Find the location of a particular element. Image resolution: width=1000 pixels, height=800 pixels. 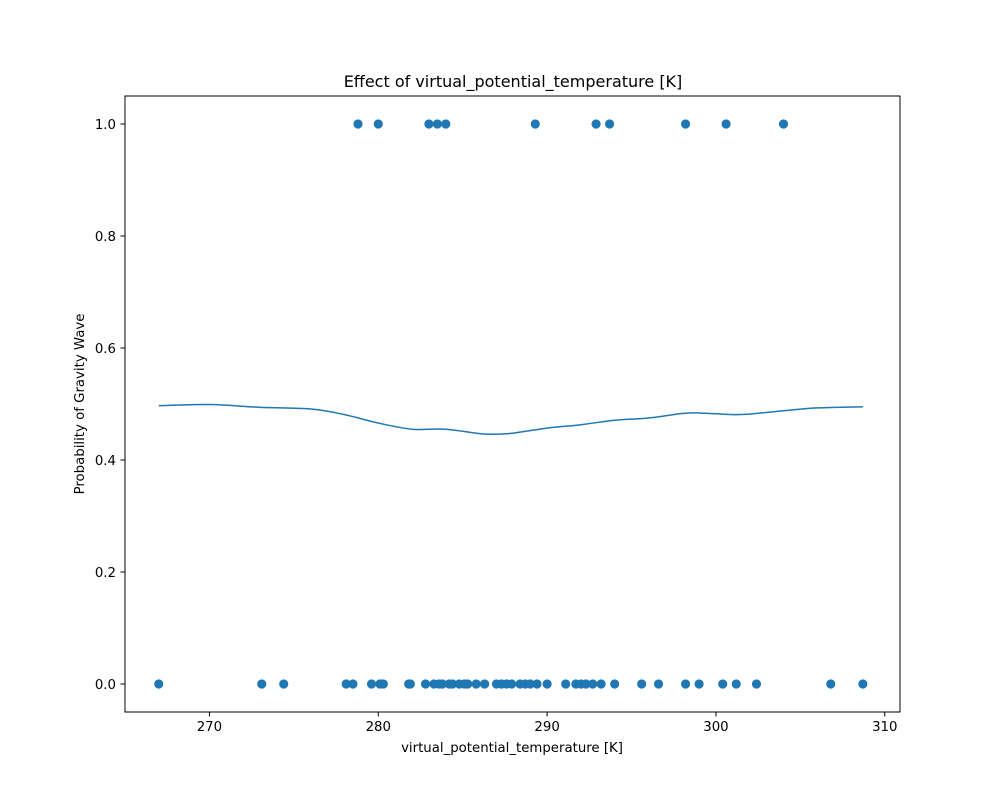

x-tick-label: 280 is located at coordinates (378, 727).